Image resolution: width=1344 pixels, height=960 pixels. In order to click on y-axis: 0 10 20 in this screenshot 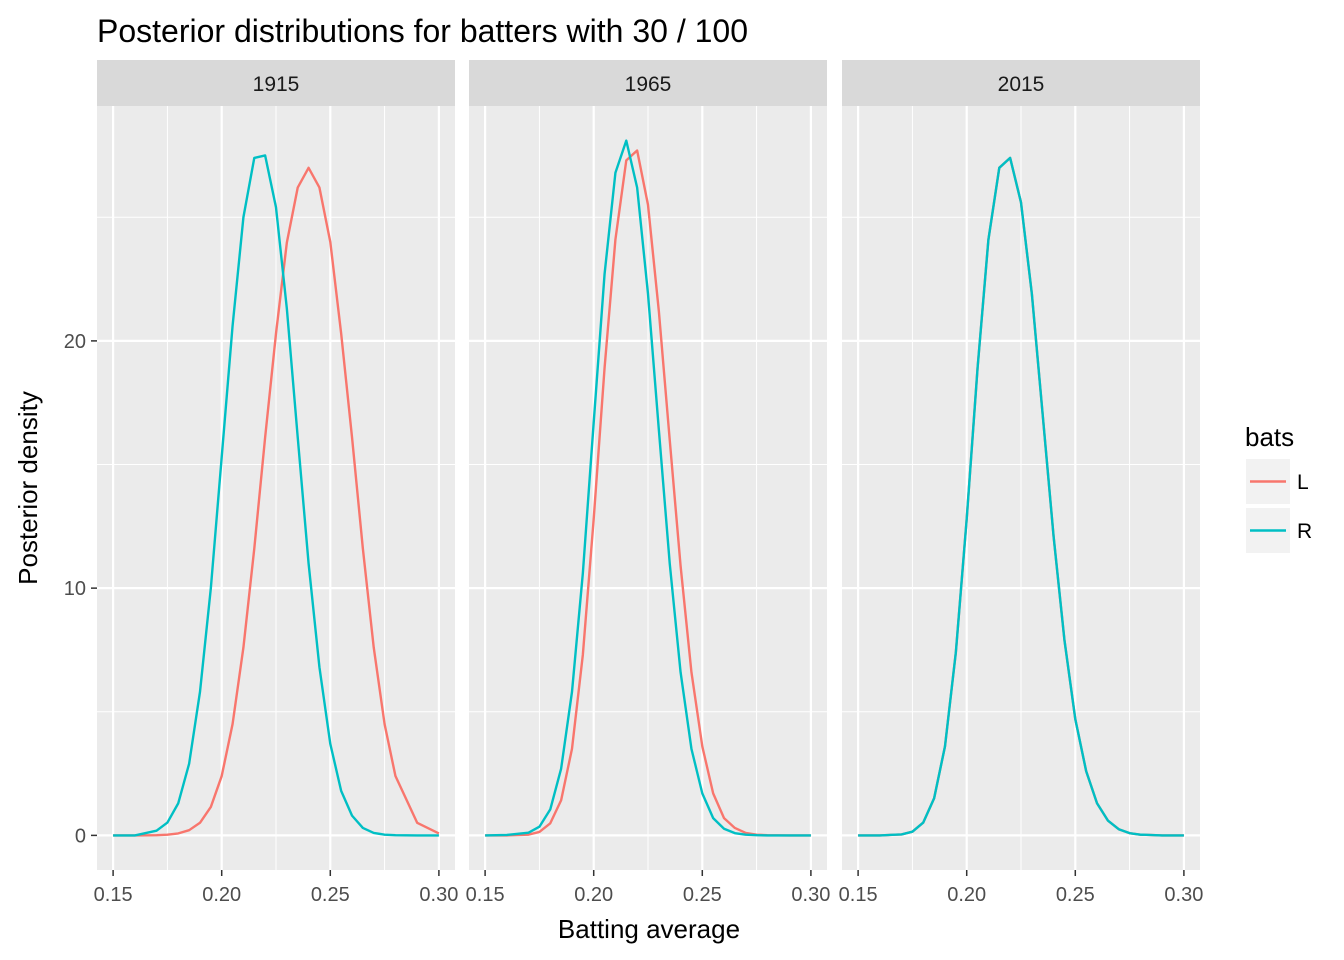, I will do `click(80, 589)`.